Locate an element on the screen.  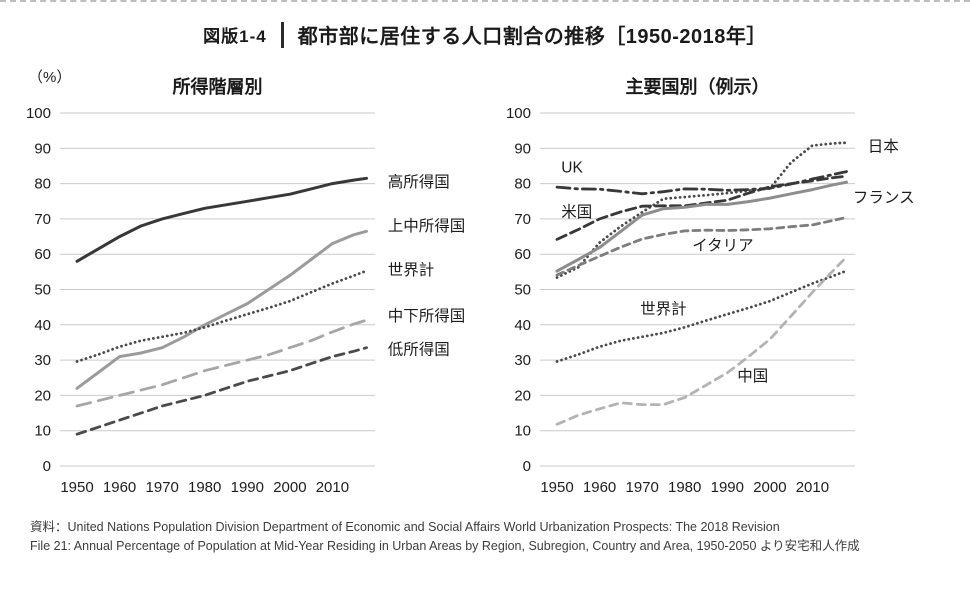
series-label: 低所得国 is located at coordinates (419, 350).